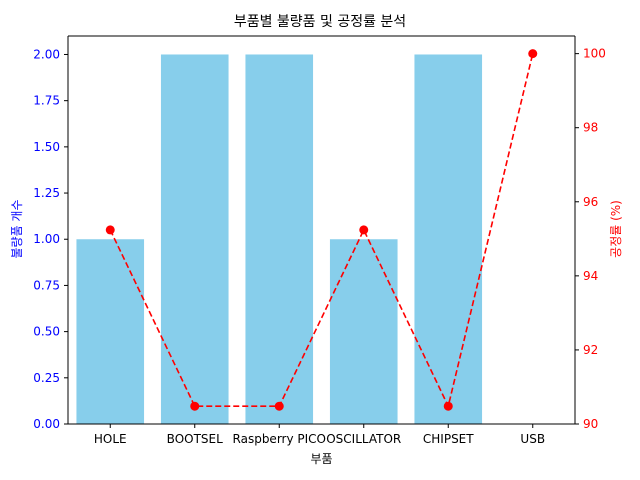  What do you see at coordinates (590, 128) in the screenshot?
I see `y2-tick-label-4: 98` at bounding box center [590, 128].